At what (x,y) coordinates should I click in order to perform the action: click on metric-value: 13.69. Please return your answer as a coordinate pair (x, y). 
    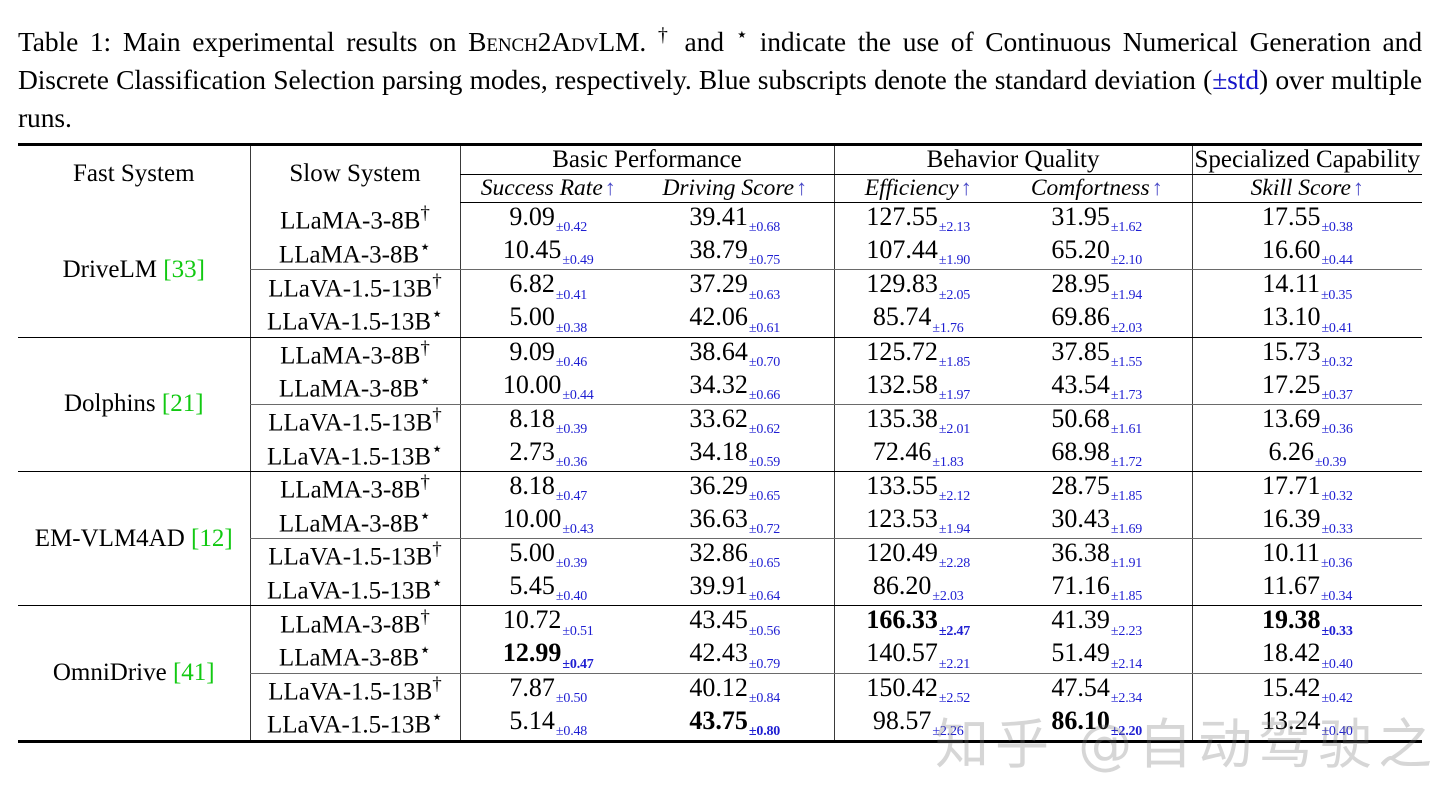
    Looking at the image, I should click on (1291, 418).